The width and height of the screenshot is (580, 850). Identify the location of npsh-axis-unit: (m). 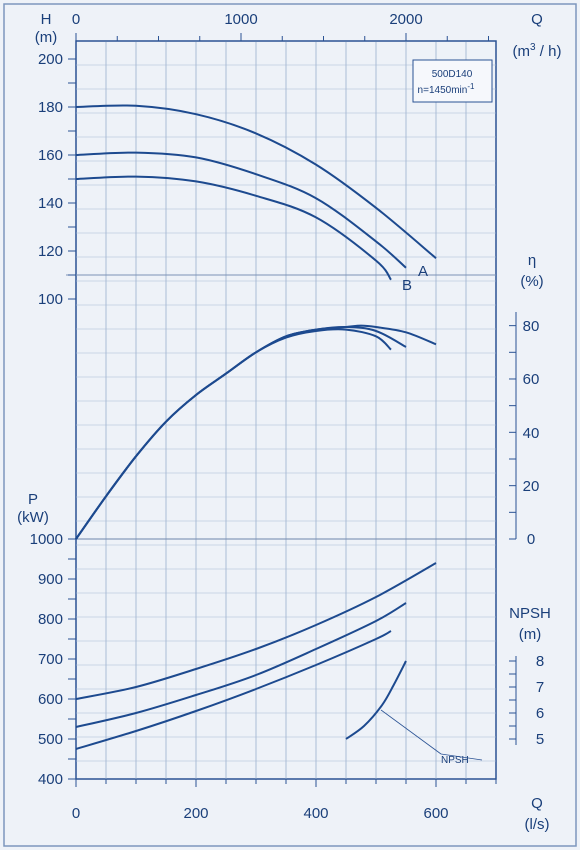
(530, 634).